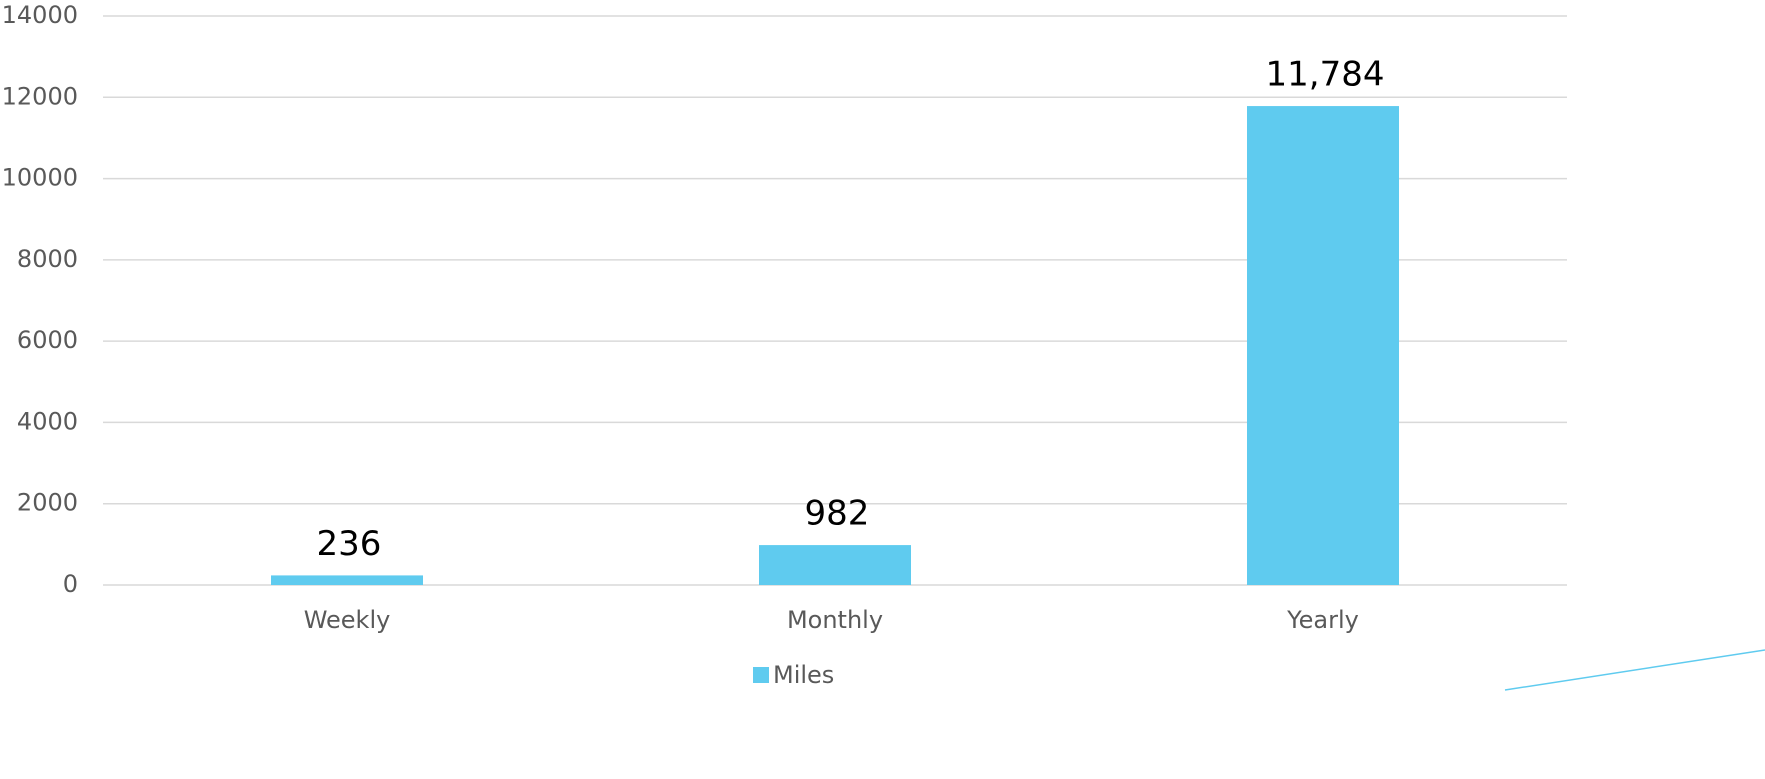 The height and width of the screenshot is (779, 1765). Describe the element at coordinates (803, 675) in the screenshot. I see `legend-label: Miles` at that location.